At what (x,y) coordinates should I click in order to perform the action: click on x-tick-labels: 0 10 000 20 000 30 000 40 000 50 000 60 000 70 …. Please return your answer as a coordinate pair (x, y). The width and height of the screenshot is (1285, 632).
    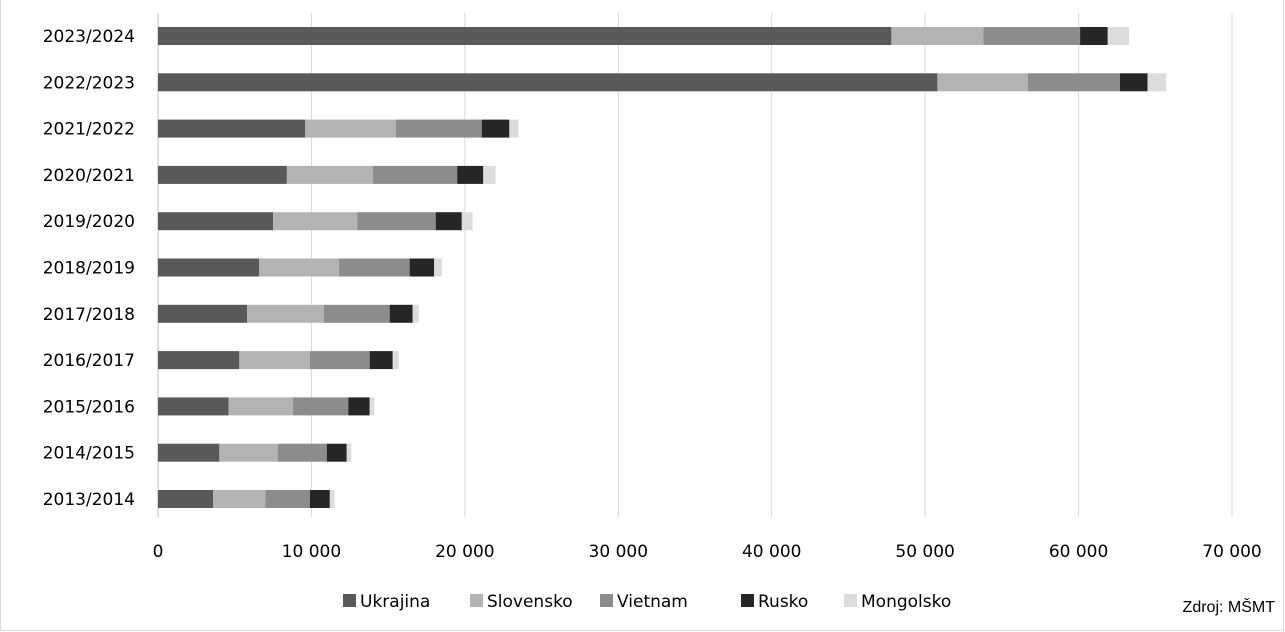
    Looking at the image, I should click on (707, 552).